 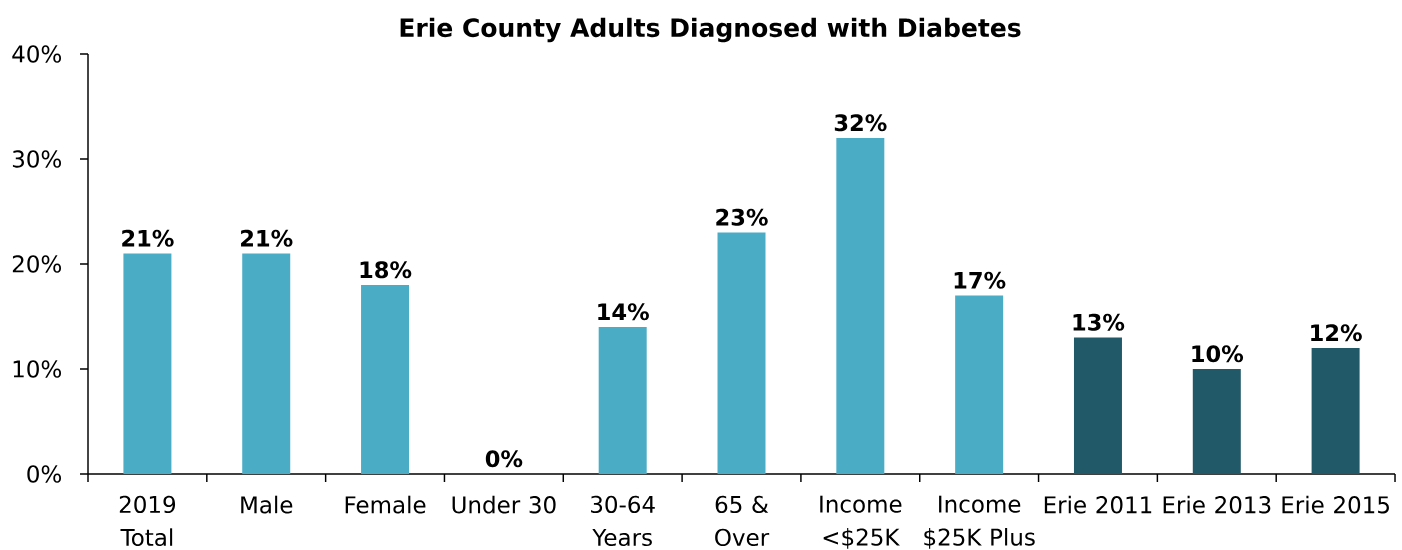 What do you see at coordinates (37, 54) in the screenshot?
I see `y-tick-label: 40%` at bounding box center [37, 54].